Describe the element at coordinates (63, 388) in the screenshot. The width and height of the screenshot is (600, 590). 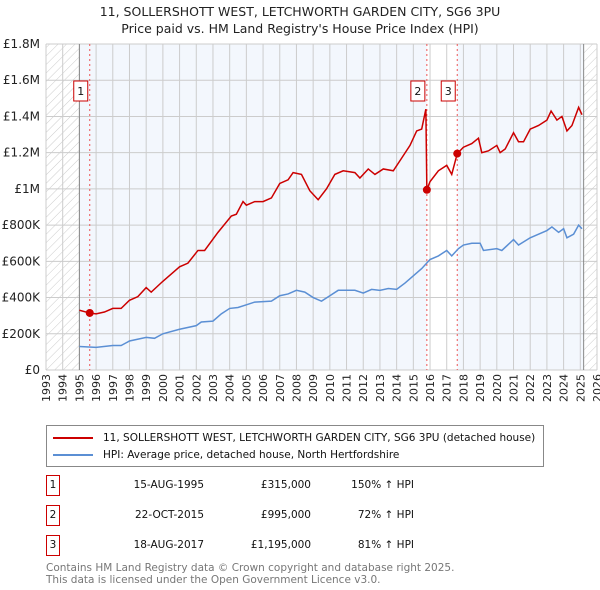
I see `x-tick-label: 1994` at that location.